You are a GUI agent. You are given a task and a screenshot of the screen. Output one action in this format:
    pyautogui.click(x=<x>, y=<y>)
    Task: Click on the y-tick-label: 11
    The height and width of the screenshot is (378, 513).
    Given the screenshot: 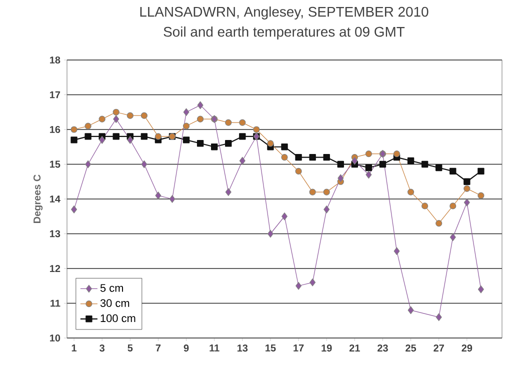 What is the action you would take?
    pyautogui.click(x=55, y=303)
    